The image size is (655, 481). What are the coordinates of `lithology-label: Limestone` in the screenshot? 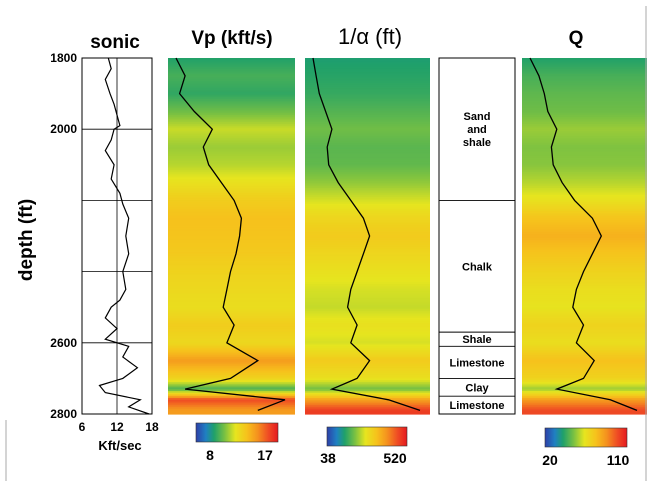 It's located at (476, 406).